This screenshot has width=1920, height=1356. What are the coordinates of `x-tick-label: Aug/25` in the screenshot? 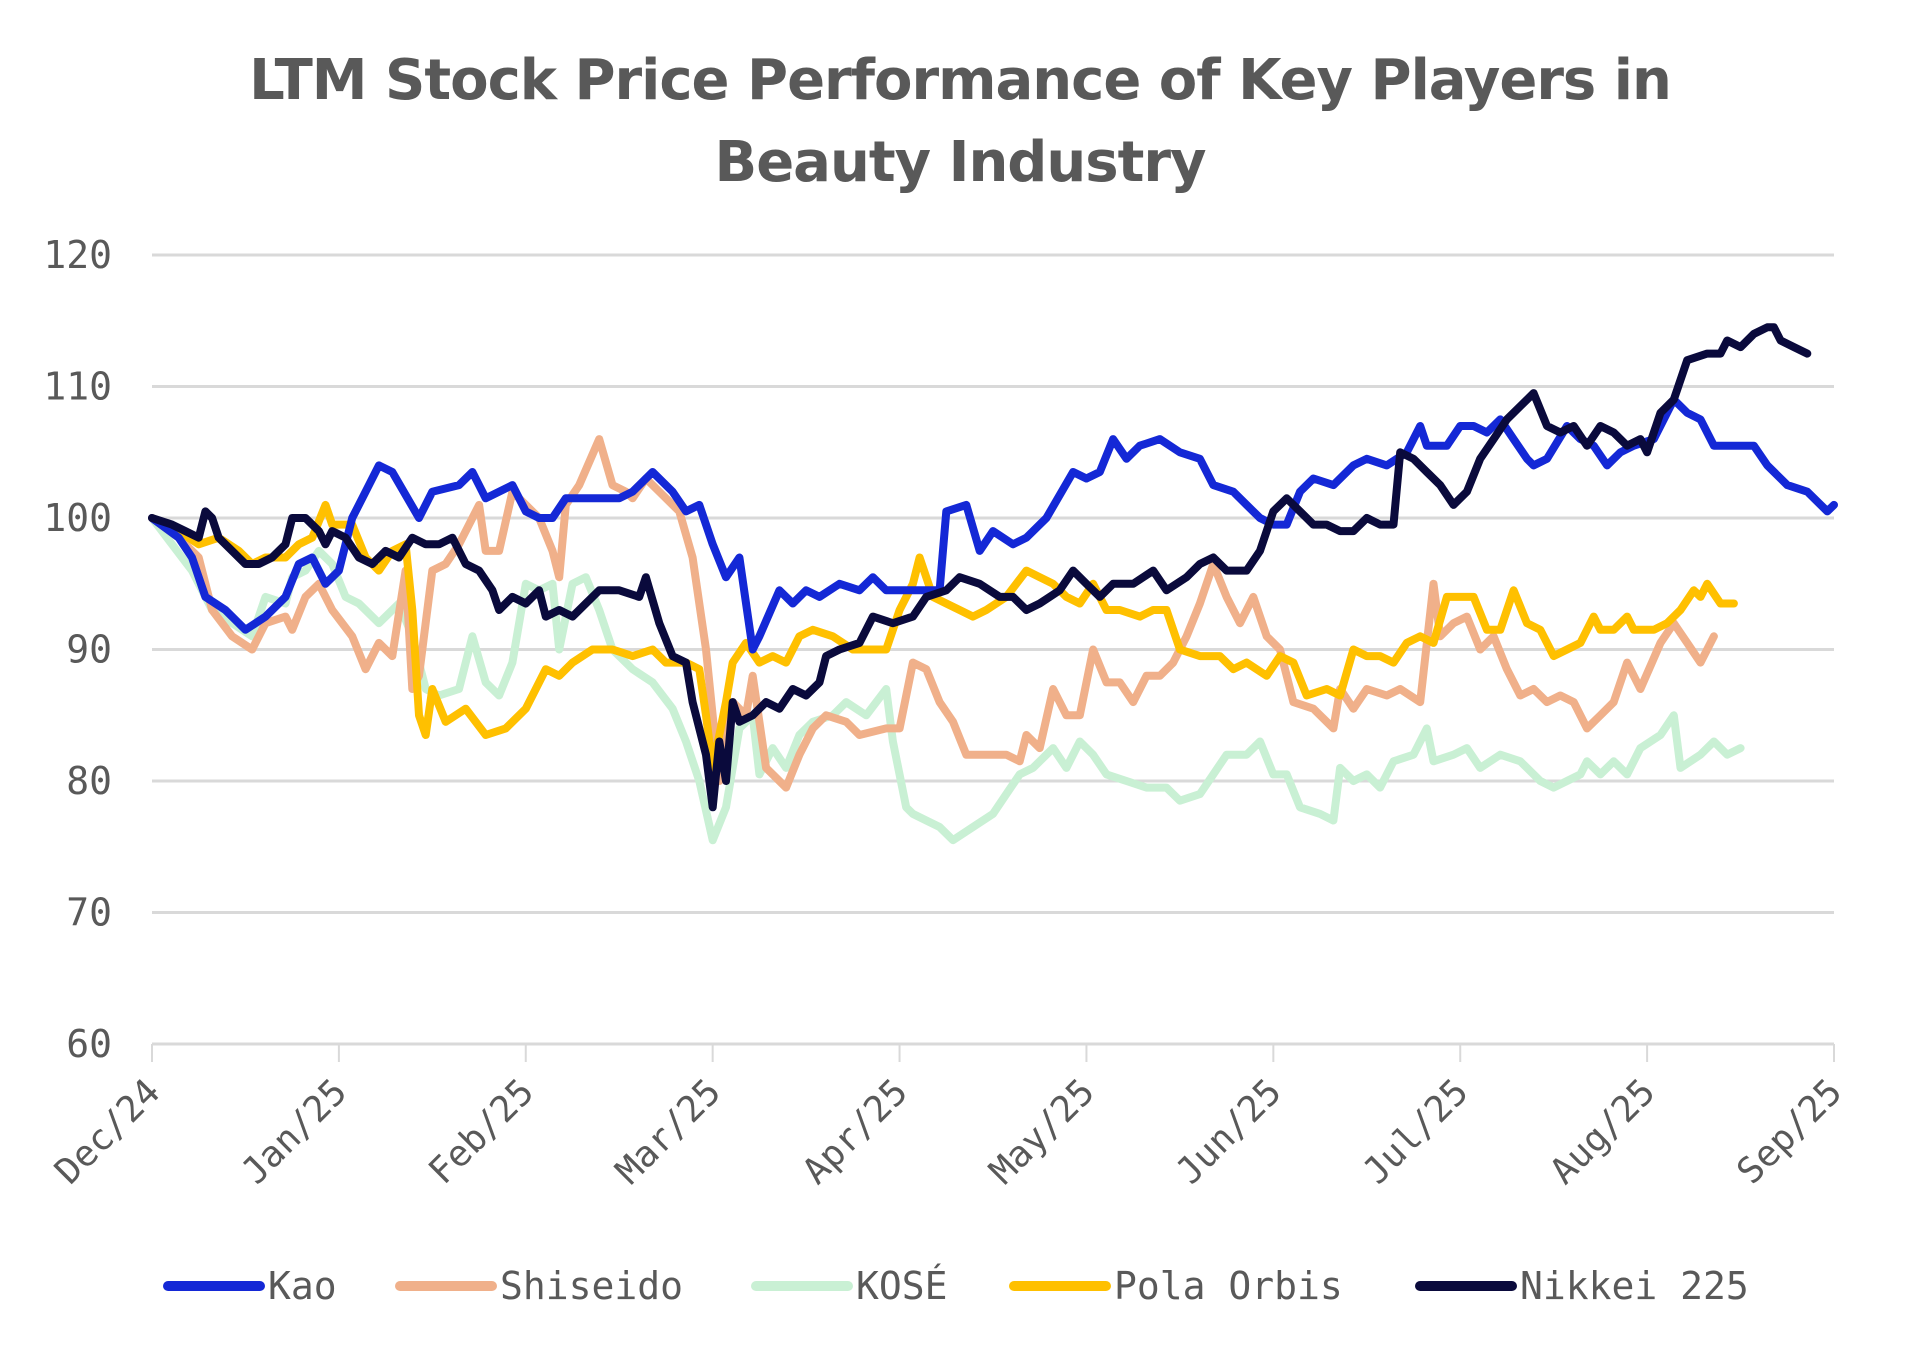 It's located at (1603, 1131).